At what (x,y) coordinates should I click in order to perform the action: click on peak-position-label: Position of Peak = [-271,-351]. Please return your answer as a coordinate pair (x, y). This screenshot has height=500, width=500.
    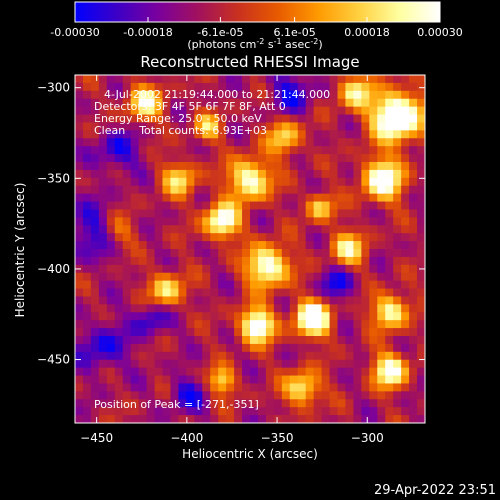
    Looking at the image, I should click on (176, 404).